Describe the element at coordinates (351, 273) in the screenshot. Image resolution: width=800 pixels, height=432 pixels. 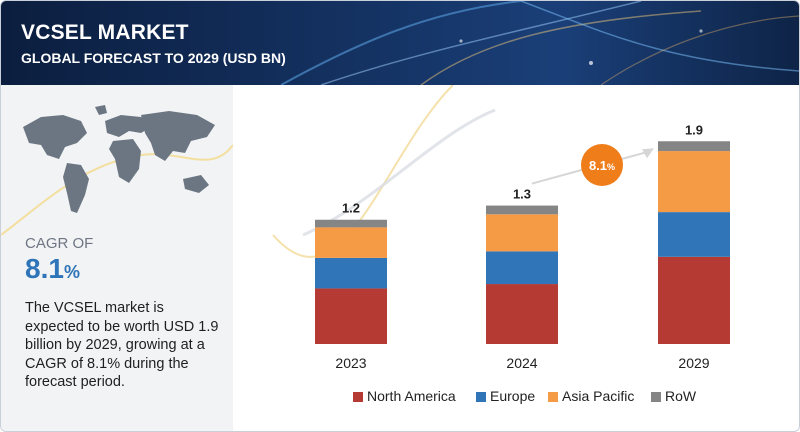
I see `bar-europe-2023` at that location.